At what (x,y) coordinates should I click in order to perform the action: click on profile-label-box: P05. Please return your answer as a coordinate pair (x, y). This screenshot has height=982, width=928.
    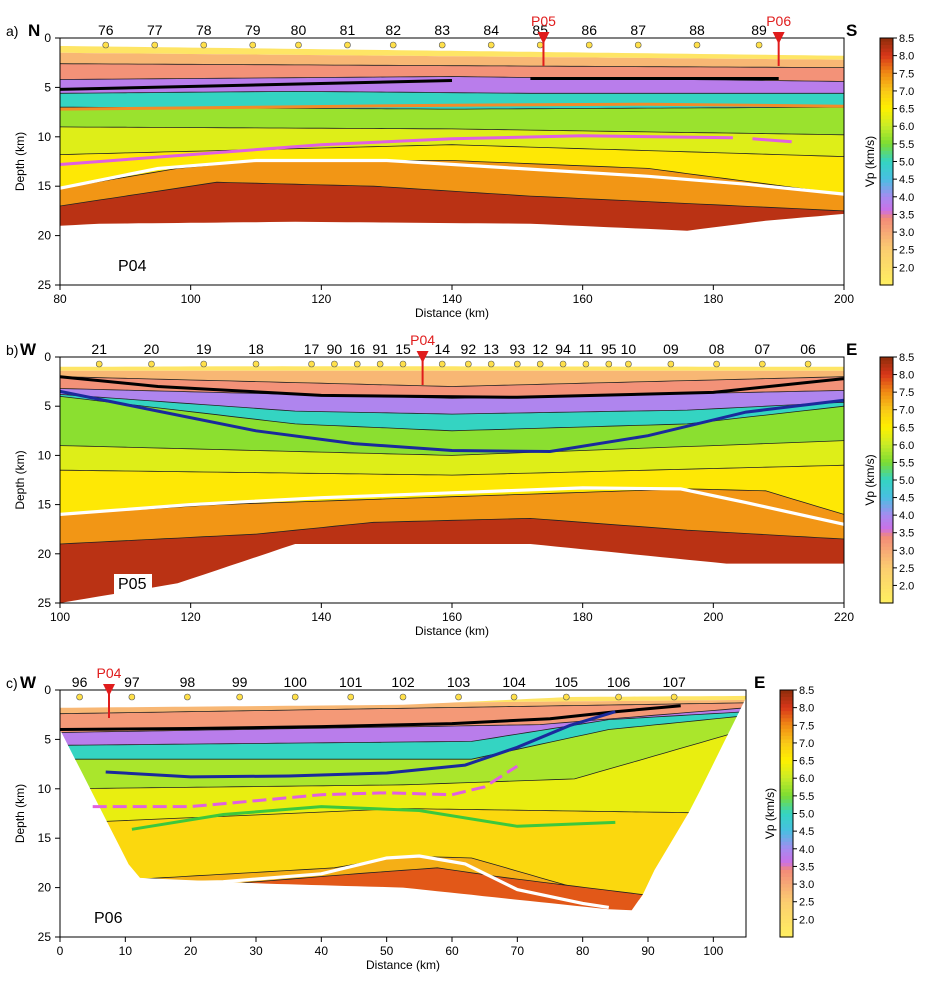
    Looking at the image, I should click on (133, 584).